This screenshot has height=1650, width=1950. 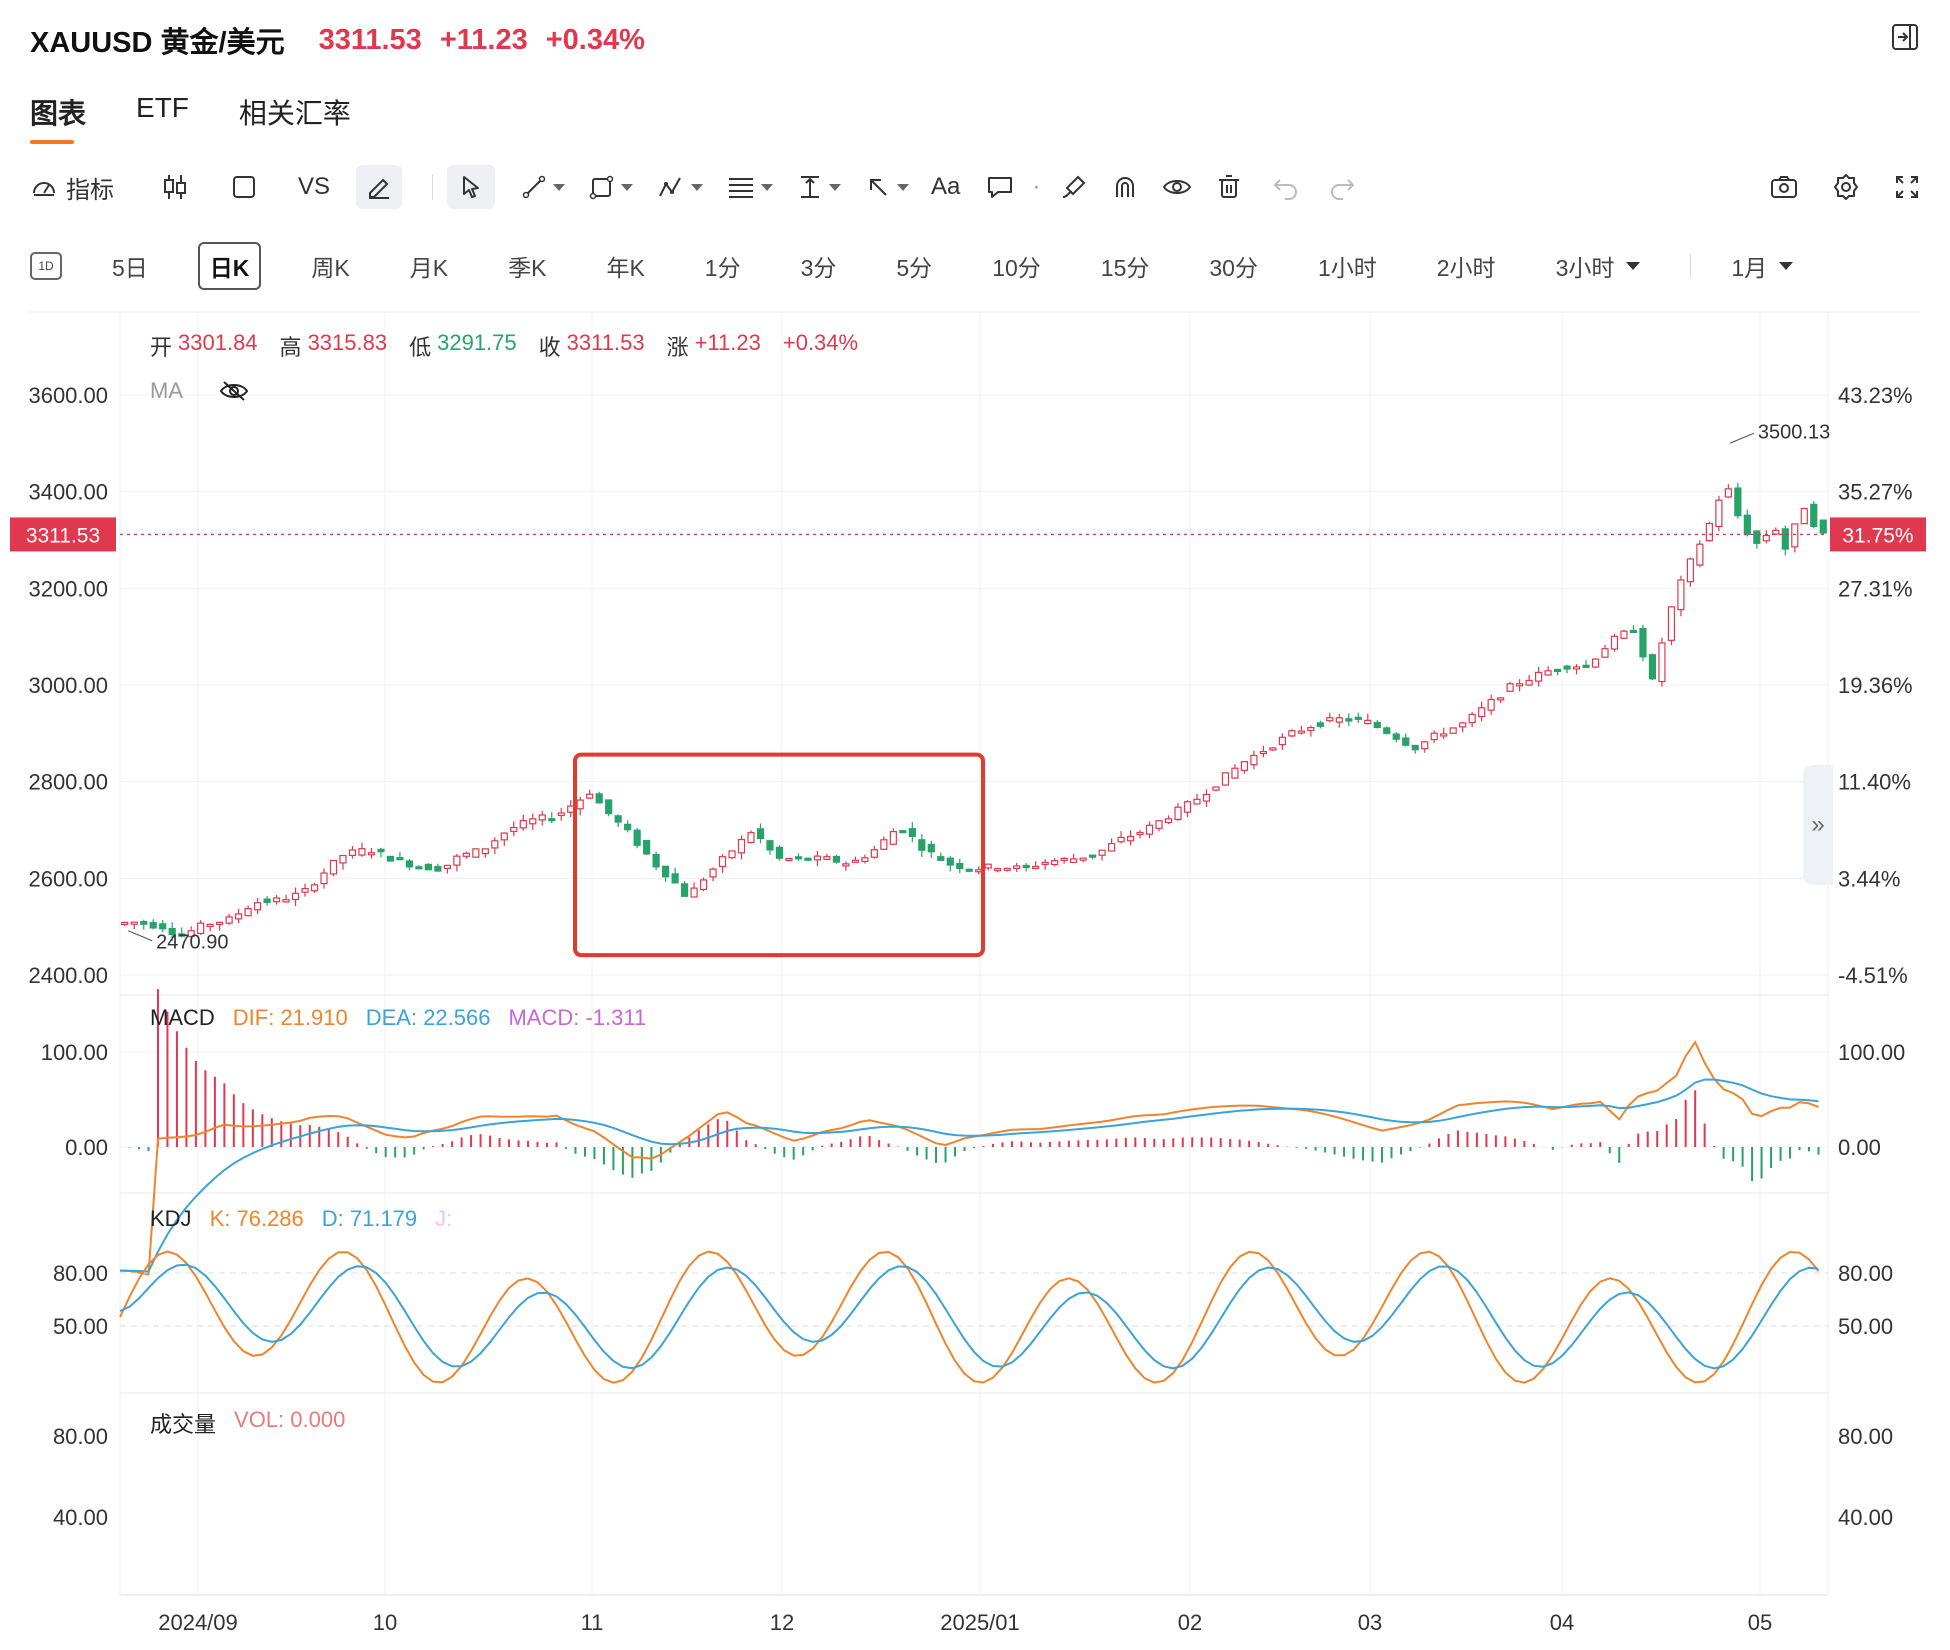 I want to click on tab-etf: ETF, so click(x=162, y=107).